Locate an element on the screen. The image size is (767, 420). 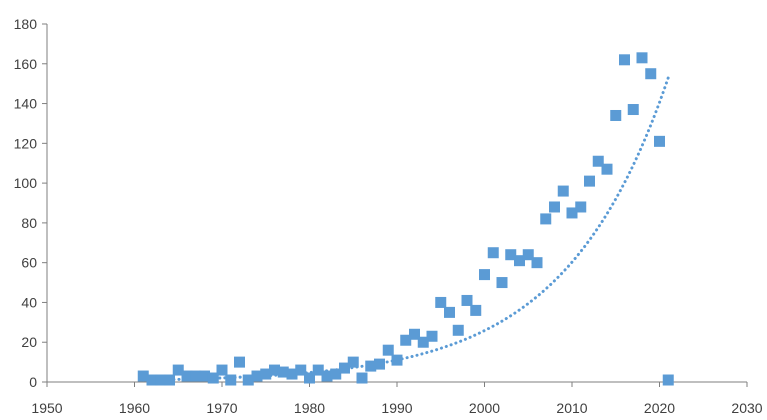
y-tick-label: 20 is located at coordinates (29, 342).